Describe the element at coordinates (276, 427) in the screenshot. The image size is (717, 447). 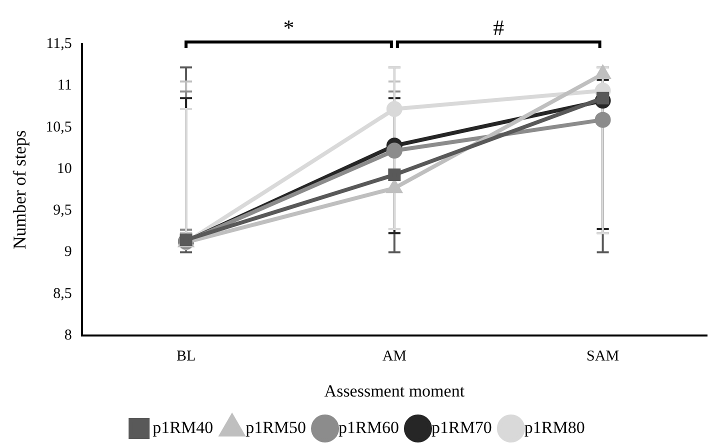
I see `legend-label: p1RM50` at that location.